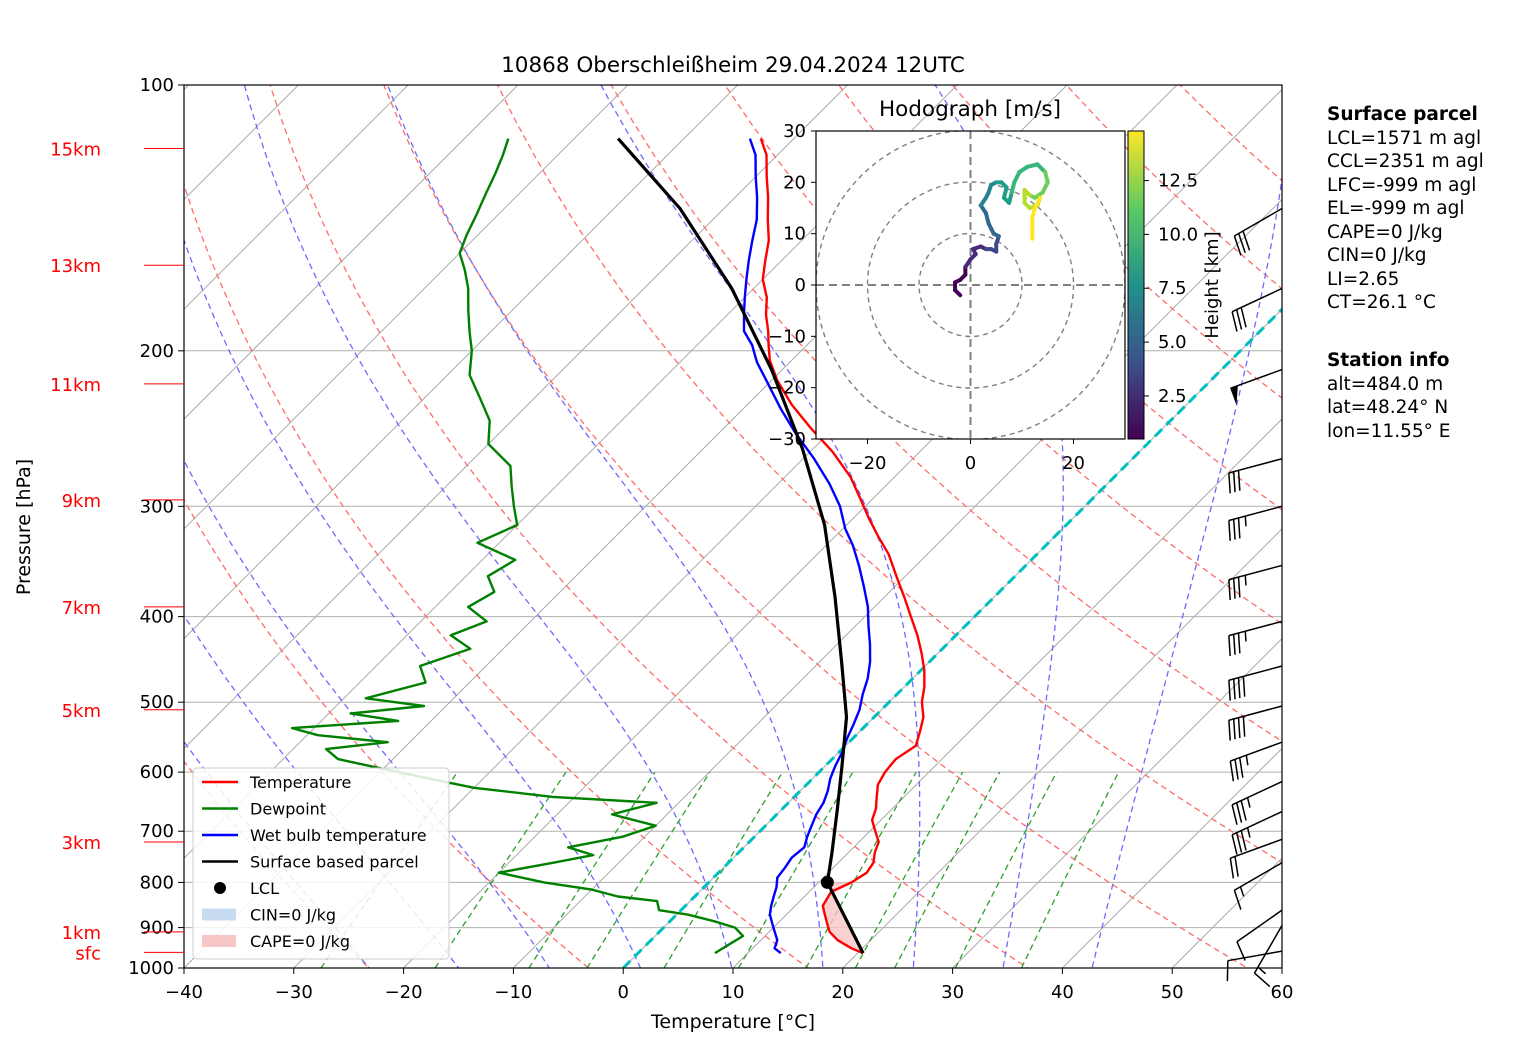 The width and height of the screenshot is (1517, 1054). What do you see at coordinates (1178, 181) in the screenshot?
I see `colorbar-tick-label: 12.5` at bounding box center [1178, 181].